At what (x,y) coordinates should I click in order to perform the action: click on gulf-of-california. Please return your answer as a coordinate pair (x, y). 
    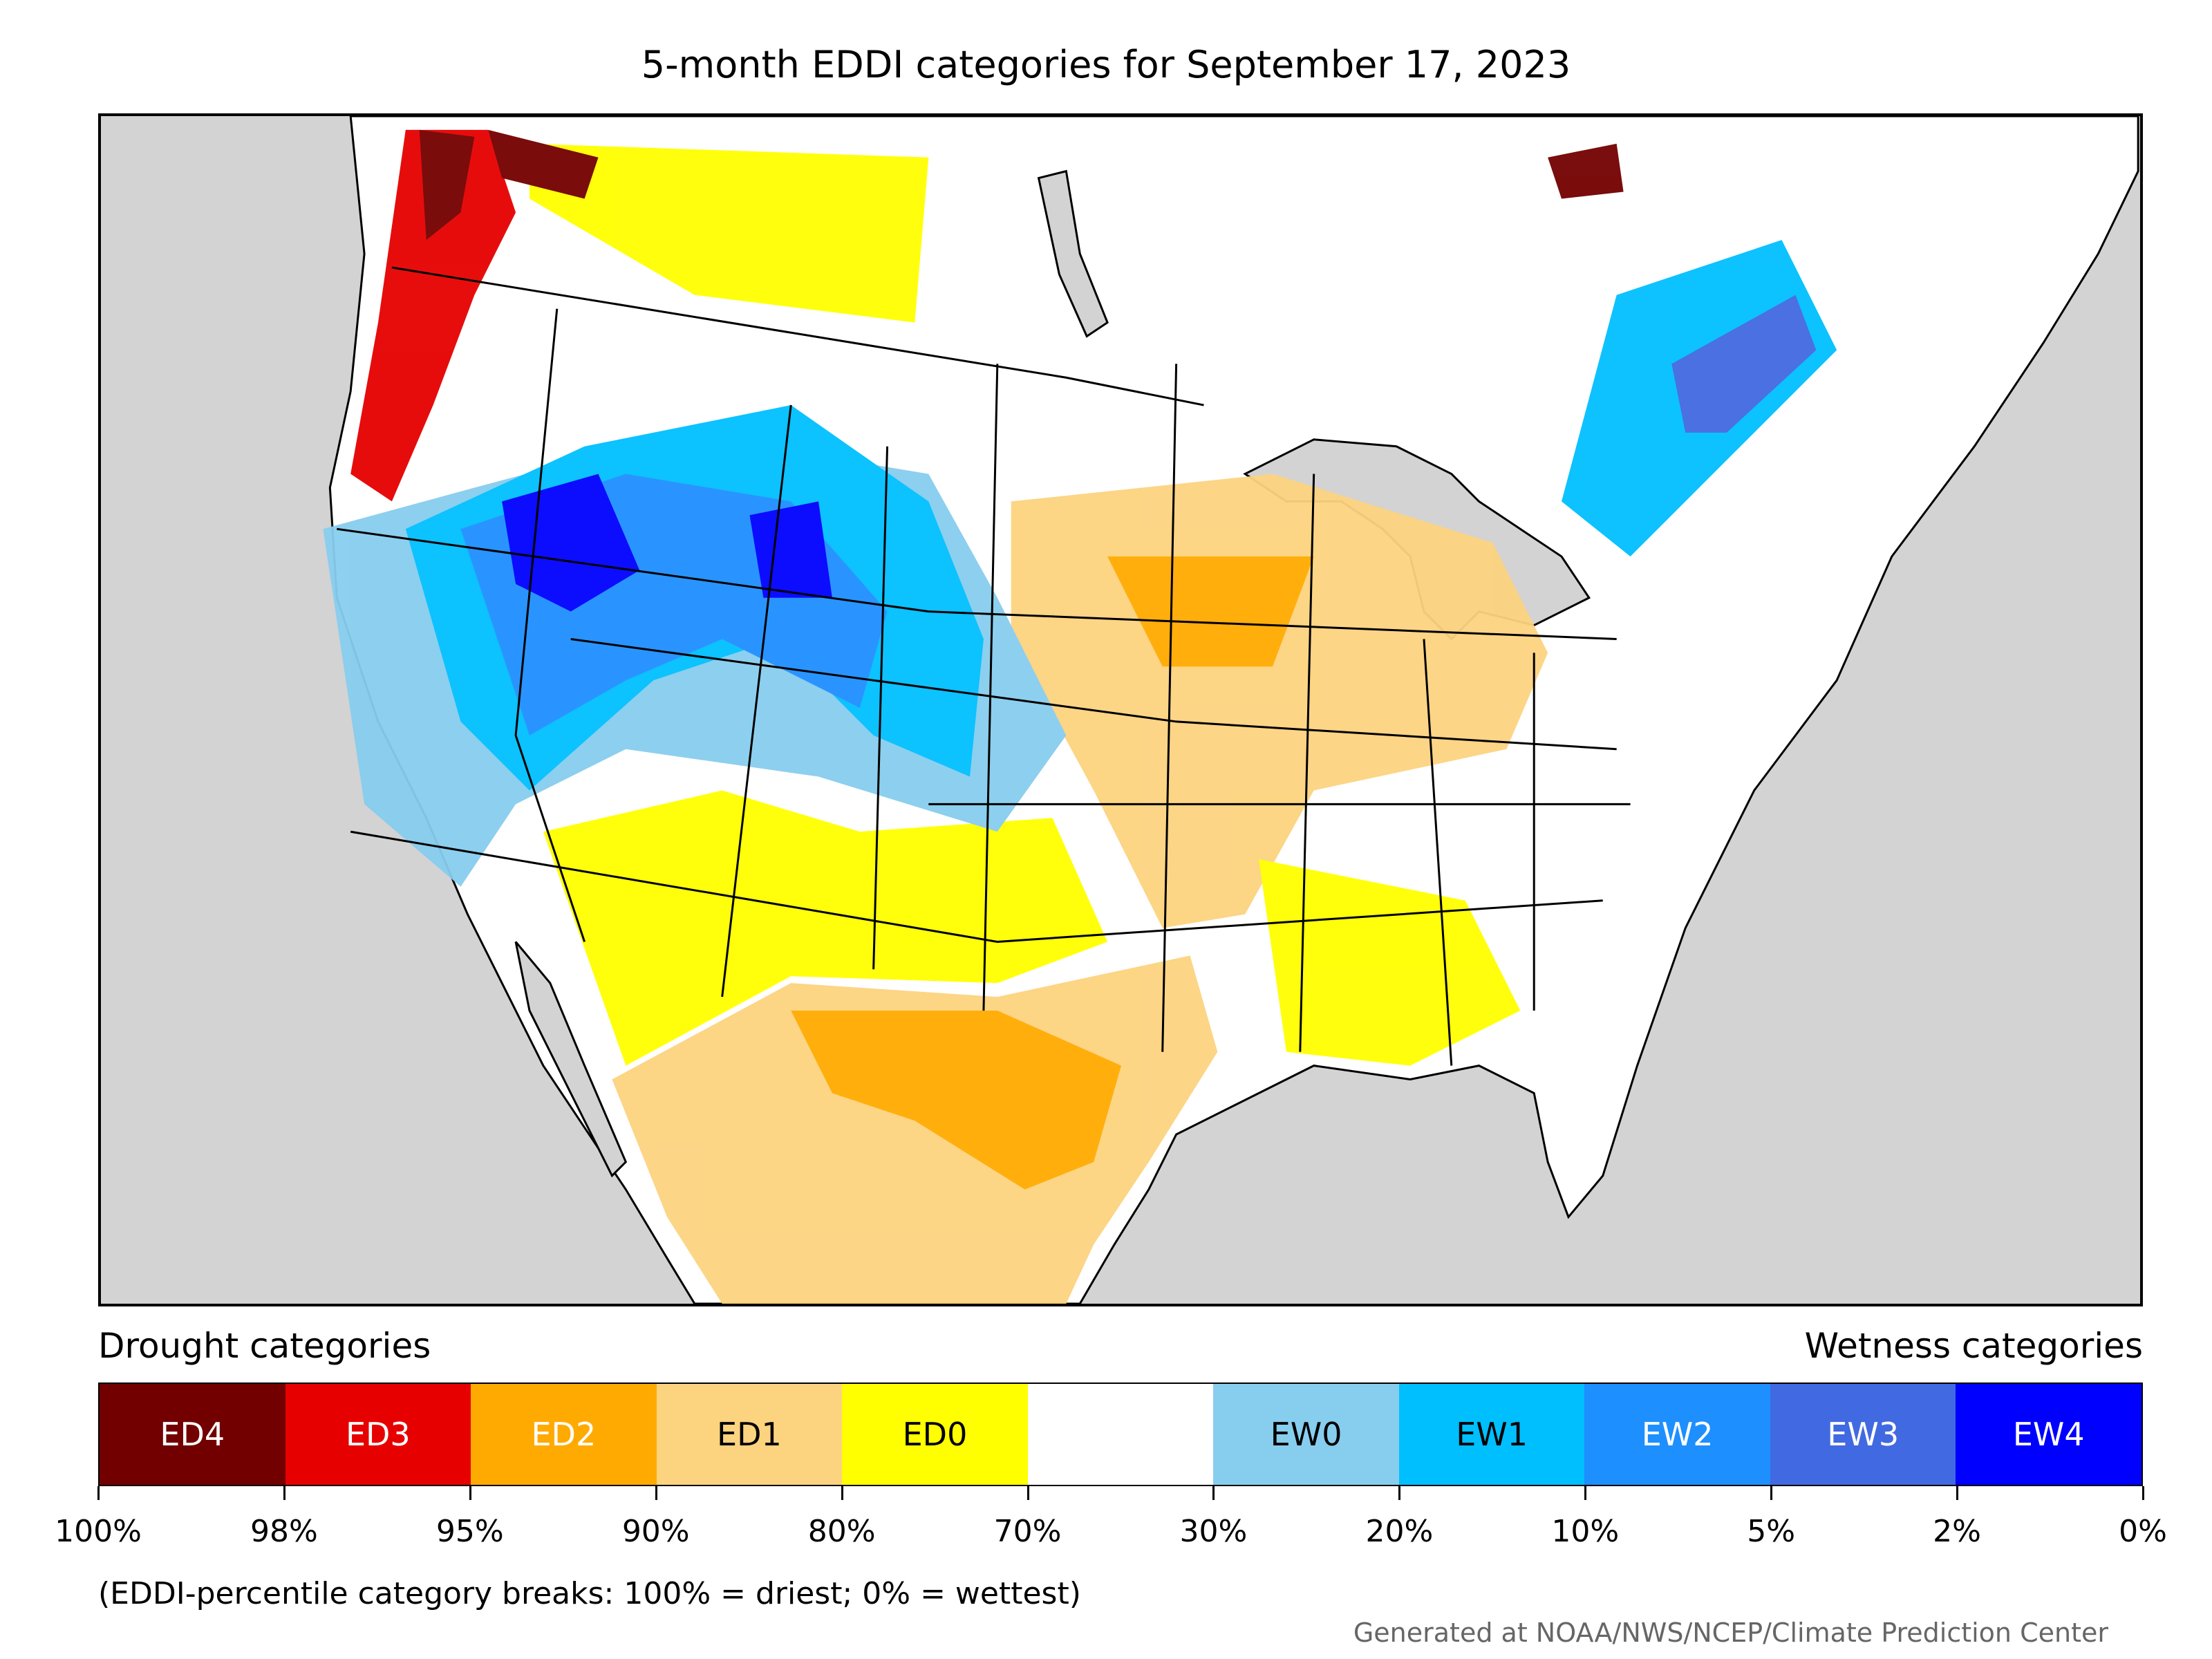
    Looking at the image, I should click on (571, 1059).